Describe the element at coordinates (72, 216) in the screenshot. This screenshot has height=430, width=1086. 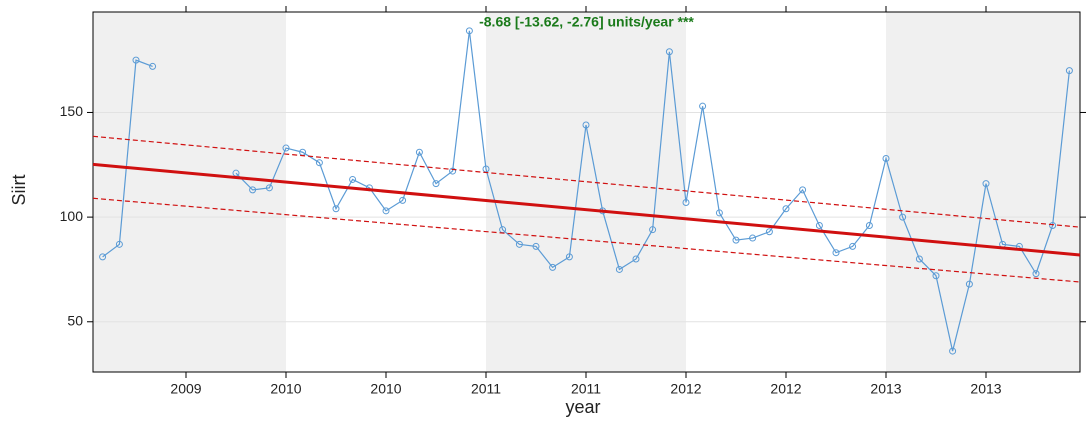
I see `y-tick-label: 100` at that location.